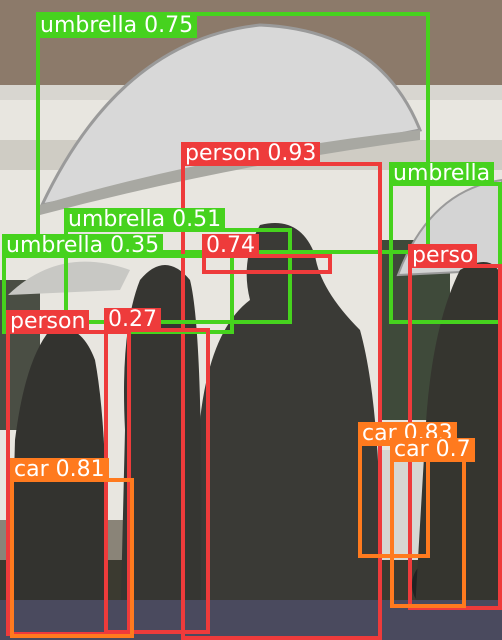  I want to click on detection-box-umbrella: umbrella, so click(445, 243).